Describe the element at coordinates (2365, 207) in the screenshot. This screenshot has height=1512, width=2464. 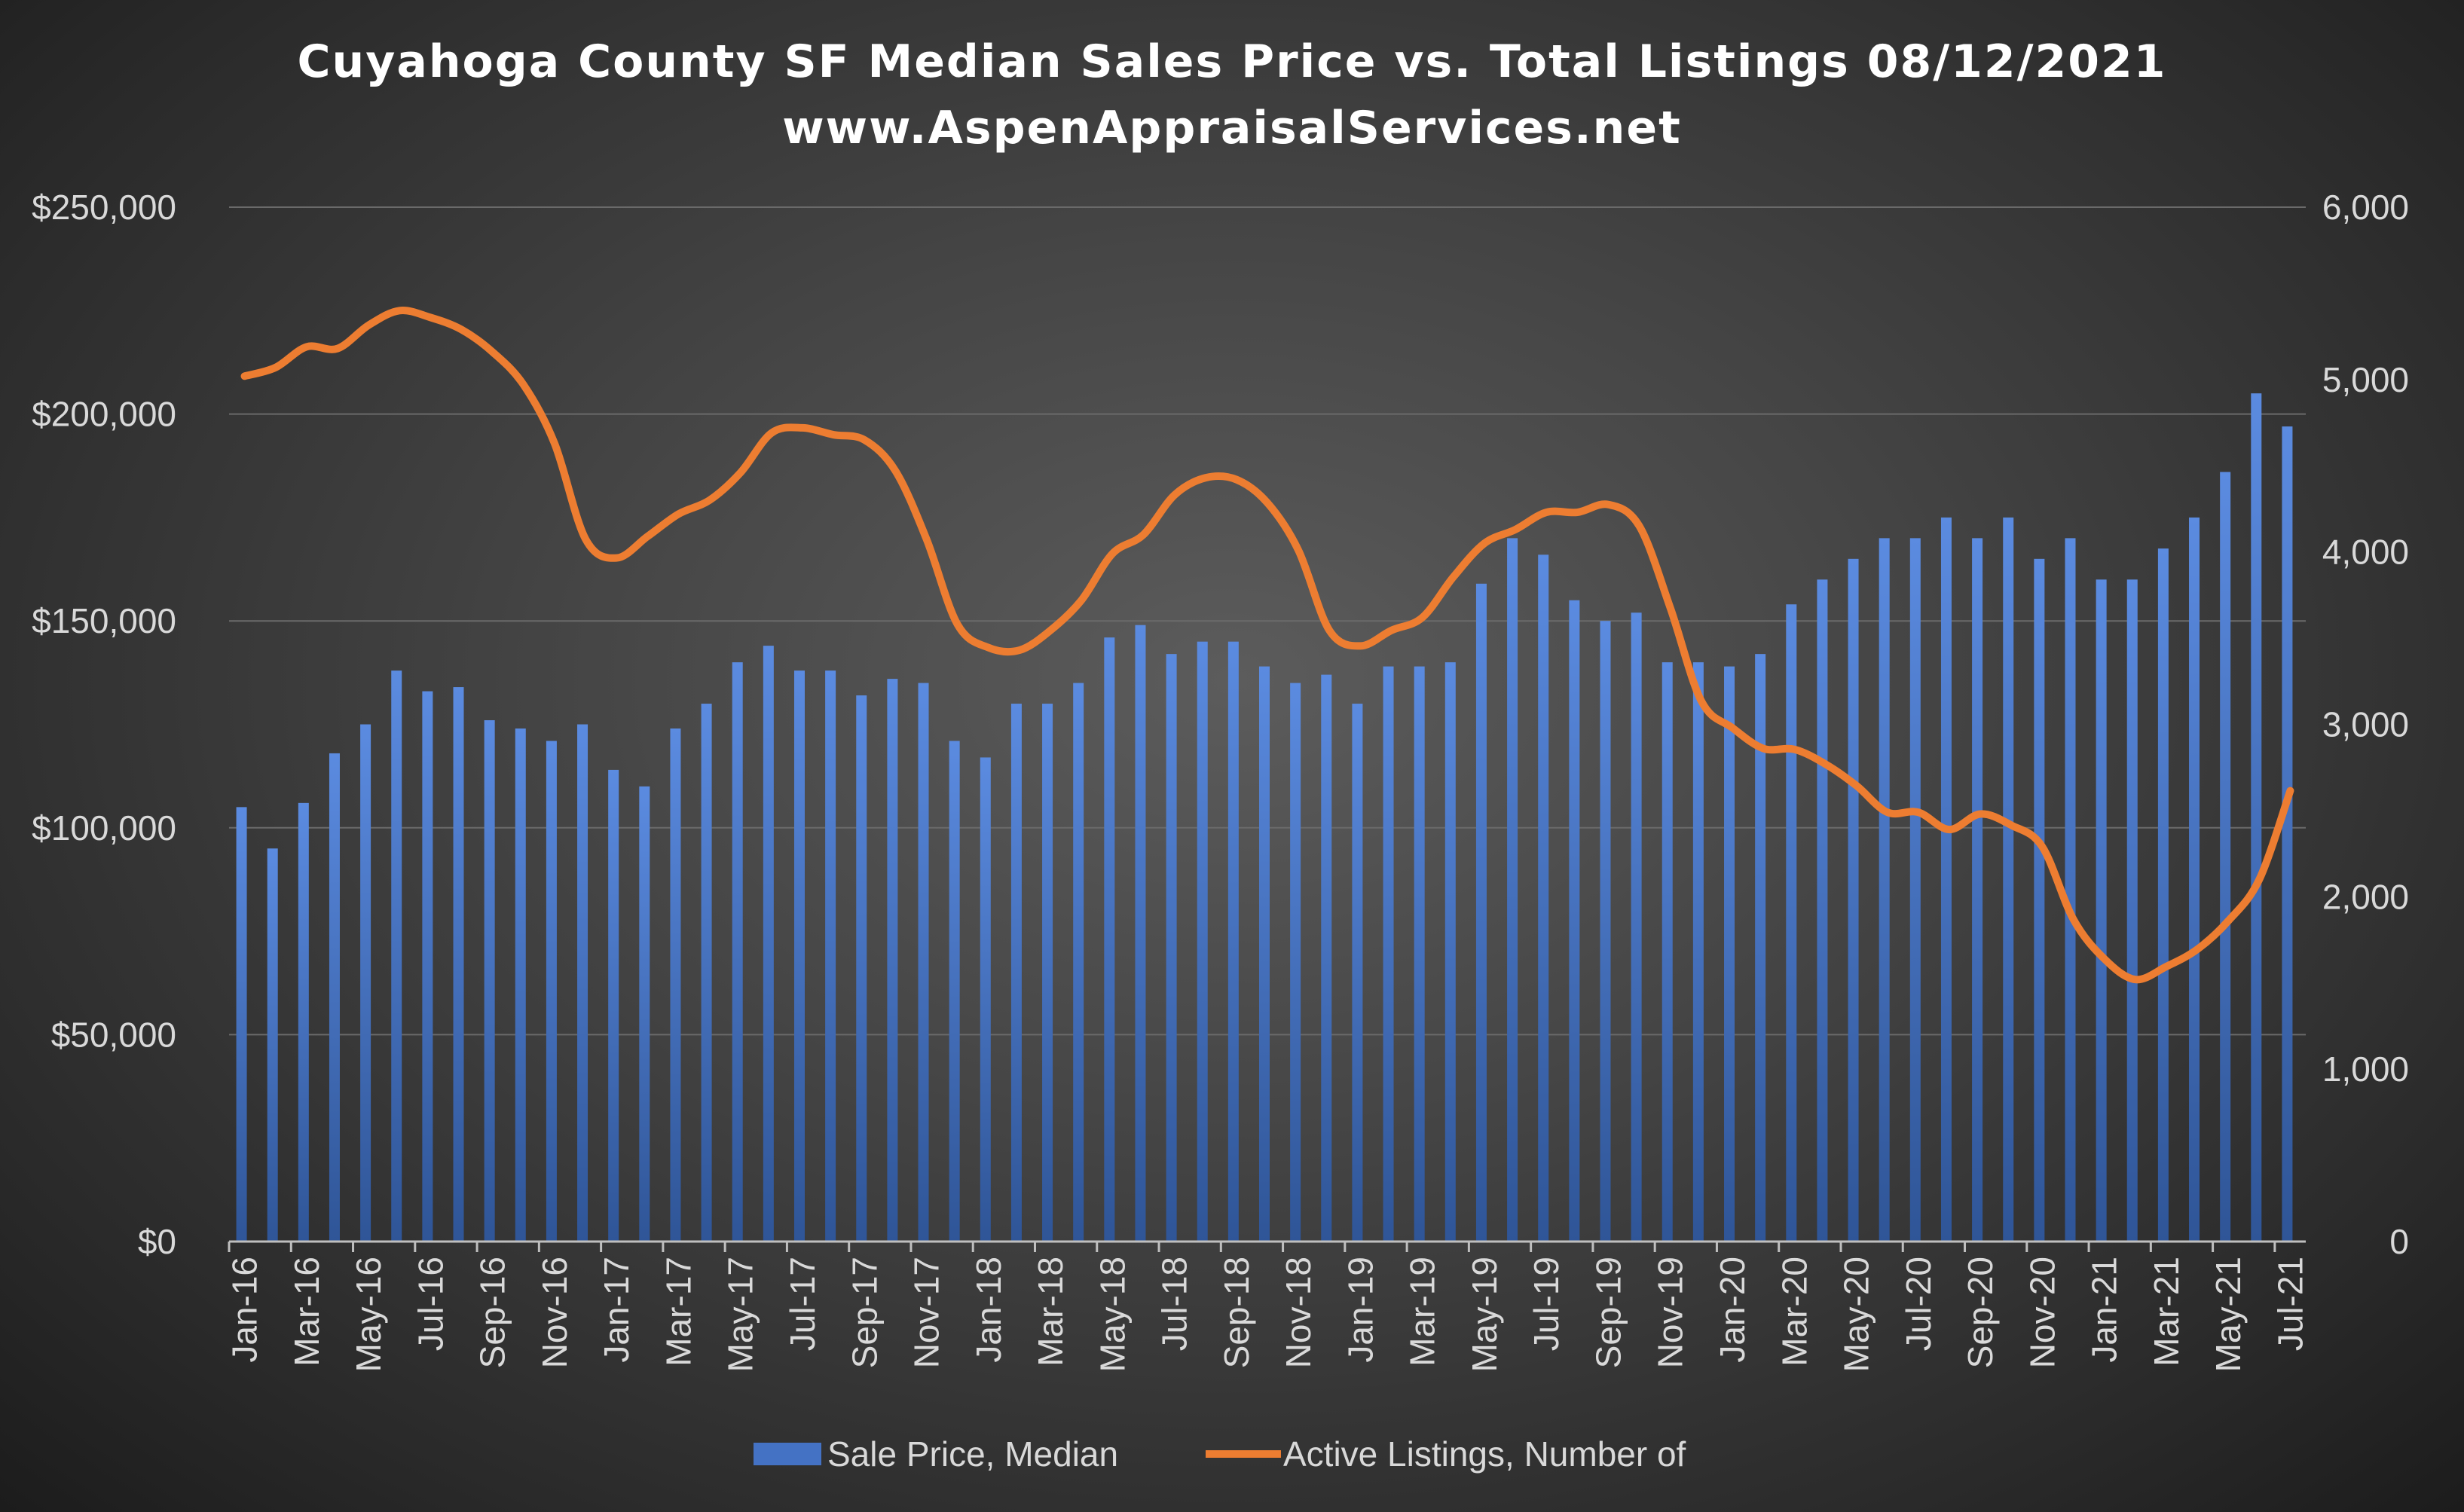
I see `y-right-tick-label: 6,000` at that location.